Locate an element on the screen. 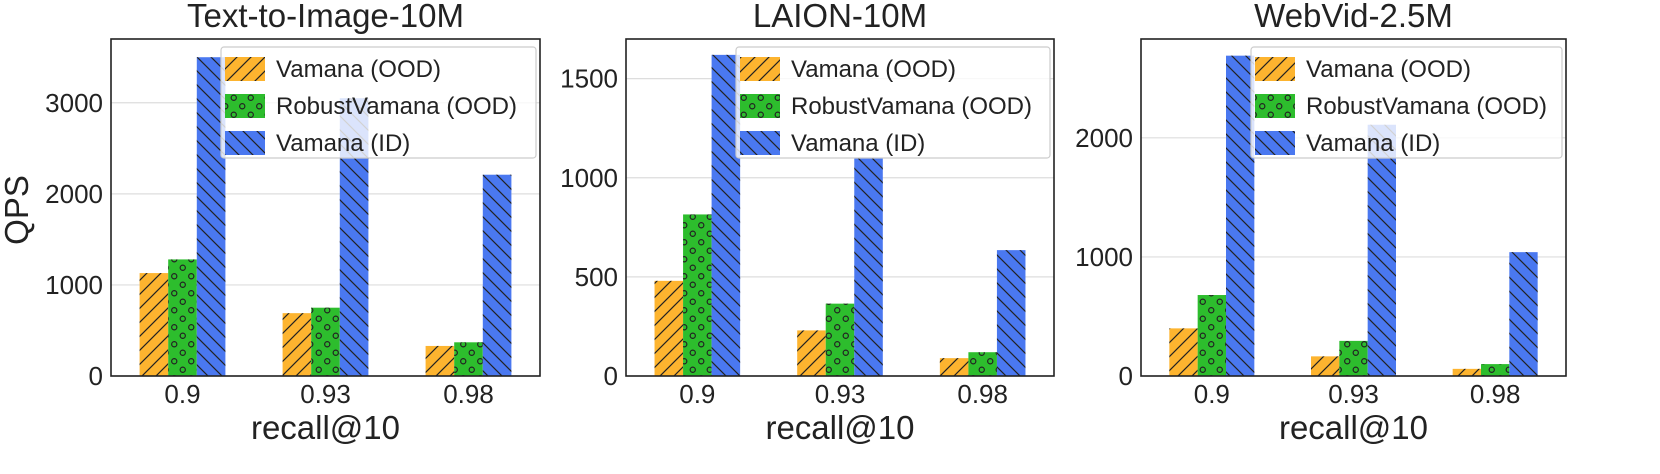  y-tick-label: 3000 is located at coordinates (74, 103).